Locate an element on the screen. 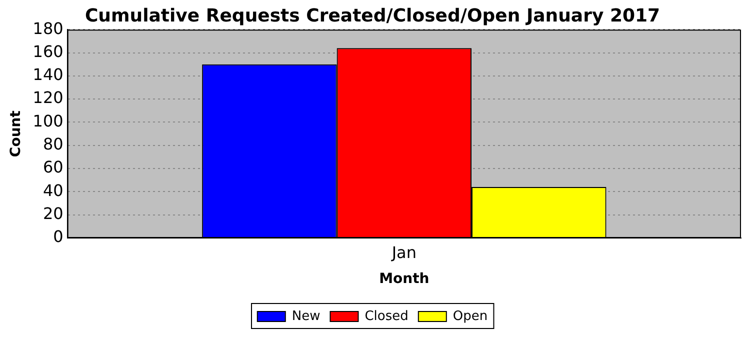 Image resolution: width=751 pixels, height=339 pixels. y-tick-label: 20 is located at coordinates (53, 213).